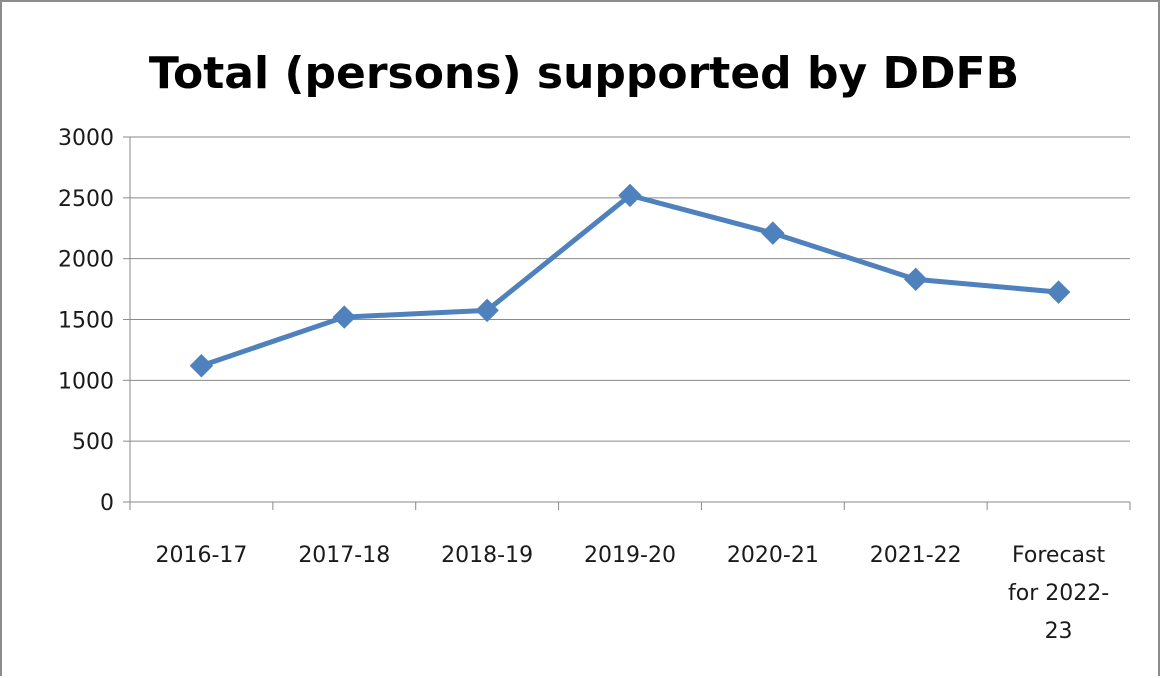 The image size is (1160, 678). Describe the element at coordinates (201, 555) in the screenshot. I see `x-tick-label: 2016-17` at that location.